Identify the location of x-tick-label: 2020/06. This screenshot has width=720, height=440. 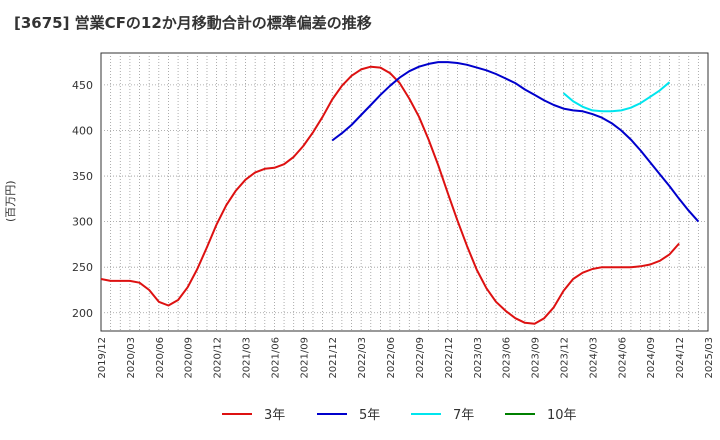
(160, 358).